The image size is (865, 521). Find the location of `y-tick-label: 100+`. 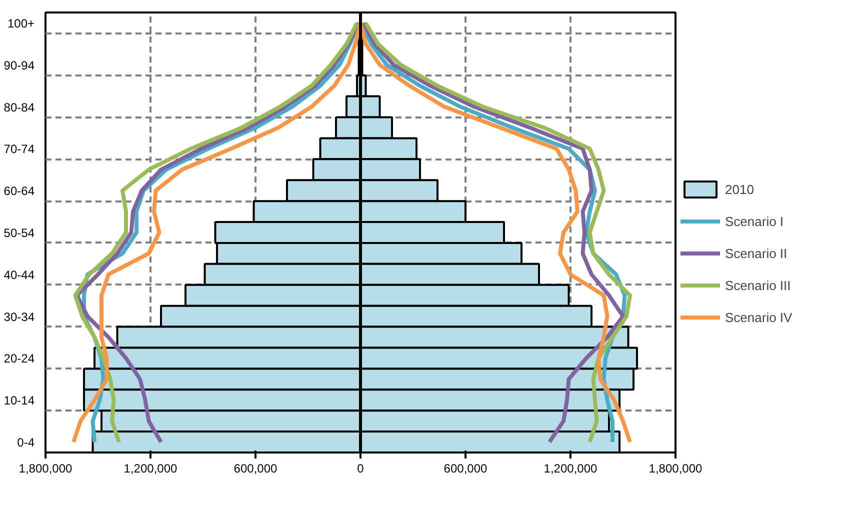

y-tick-label: 100+ is located at coordinates (20, 23).